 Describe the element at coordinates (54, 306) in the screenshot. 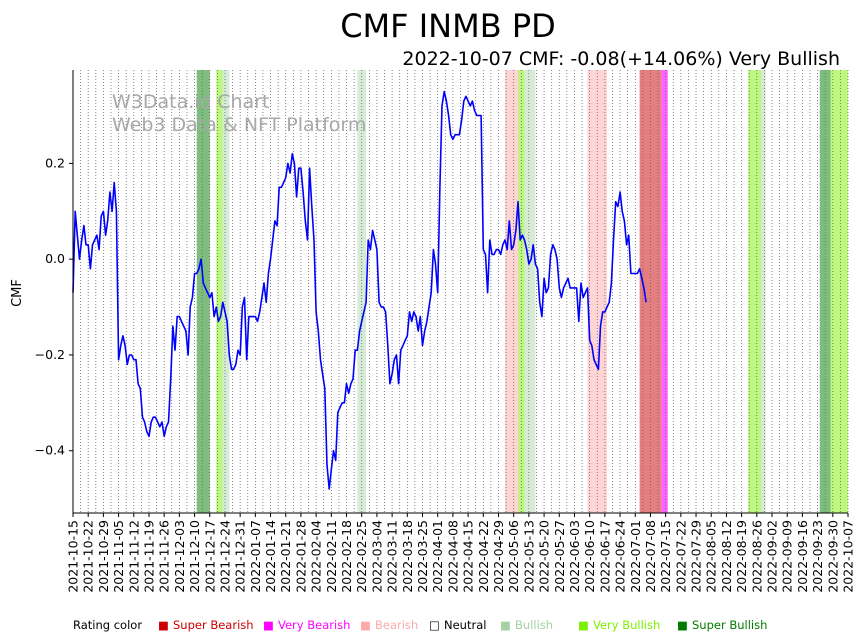

I see `y-ticks: 0.2 0.0 −0.2 −0.4` at that location.